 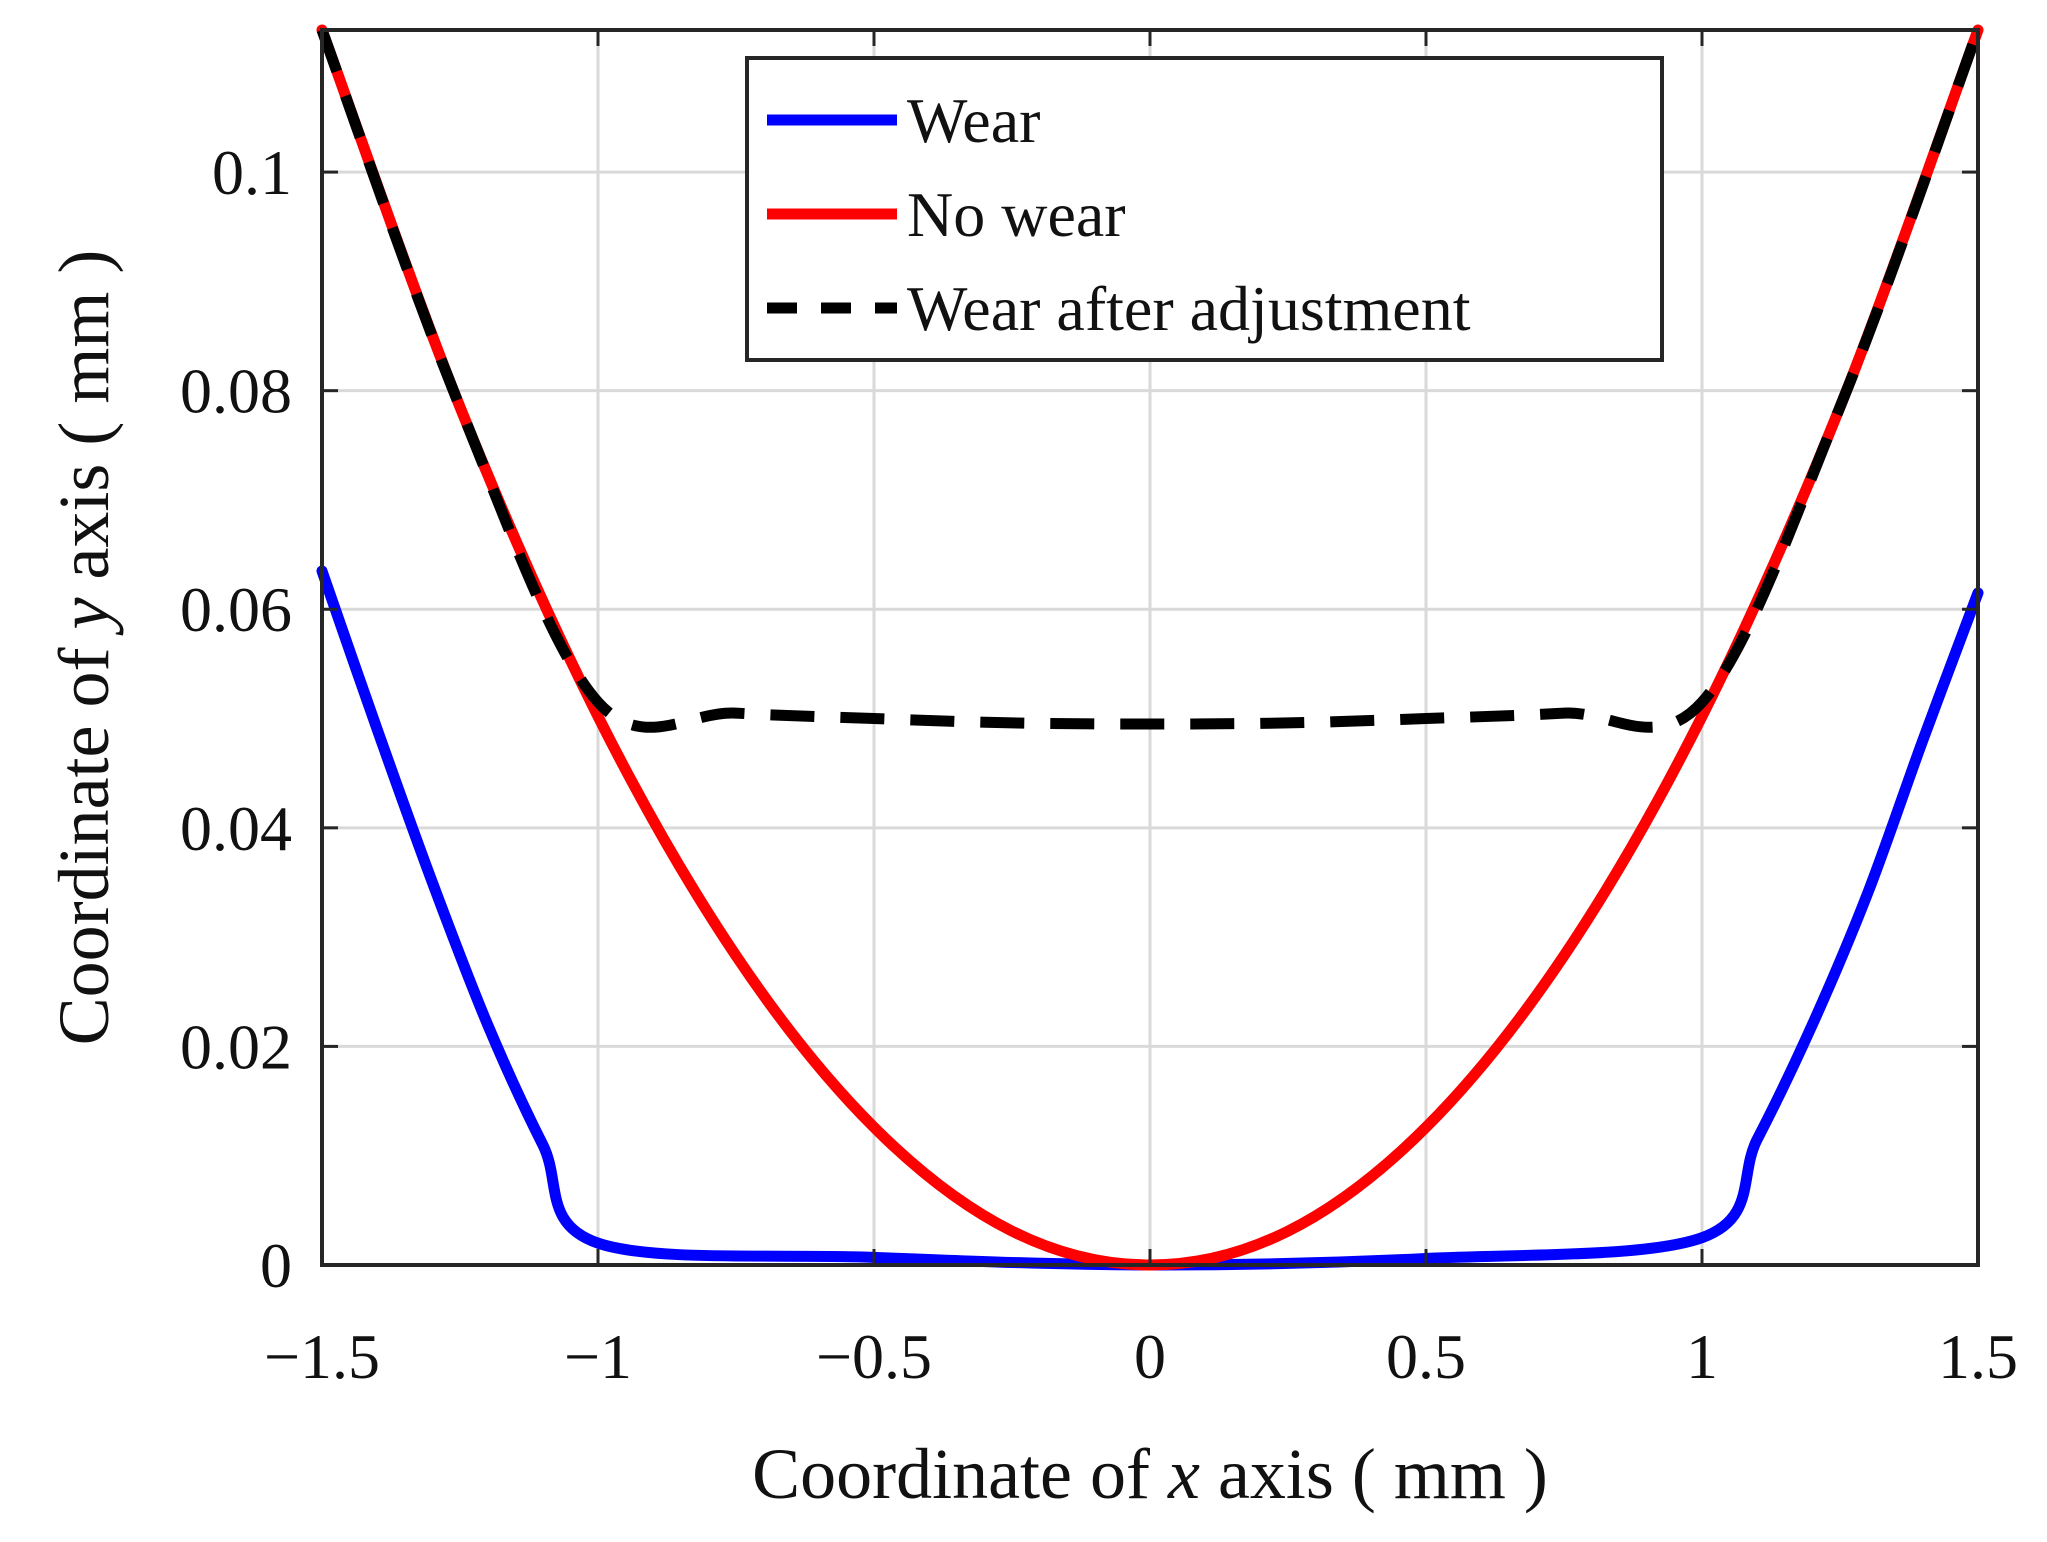 I want to click on x-tick-label: 1.5, so click(x=1978, y=1356).